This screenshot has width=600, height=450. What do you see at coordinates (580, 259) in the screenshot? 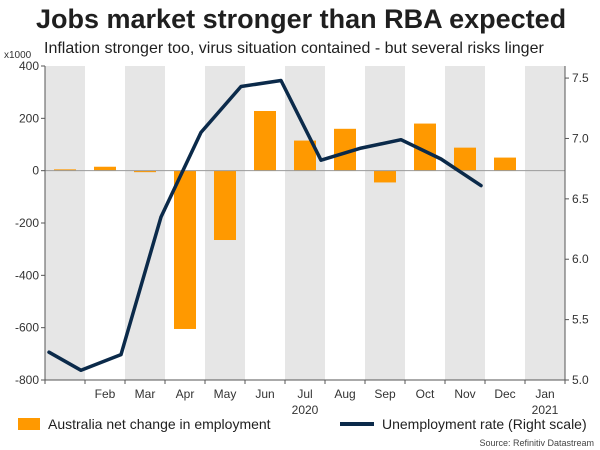
I see `right-axis-tick-label: 6.0` at bounding box center [580, 259].